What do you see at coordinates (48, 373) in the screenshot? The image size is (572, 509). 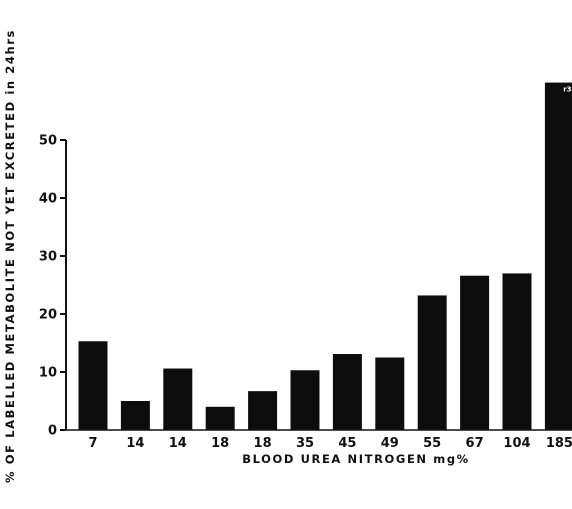 I see `y-tick-label: 10` at bounding box center [48, 373].